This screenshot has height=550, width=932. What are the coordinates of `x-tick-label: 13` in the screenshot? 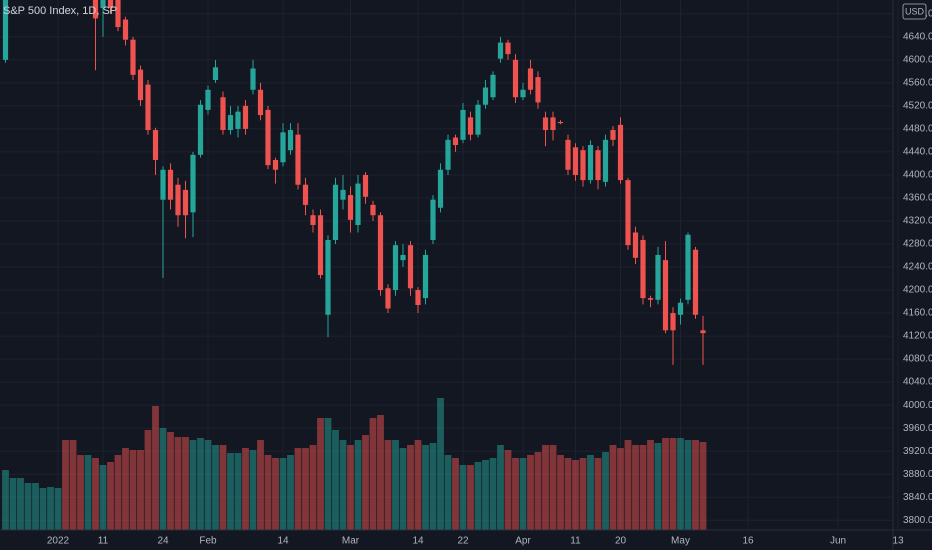 It's located at (898, 541).